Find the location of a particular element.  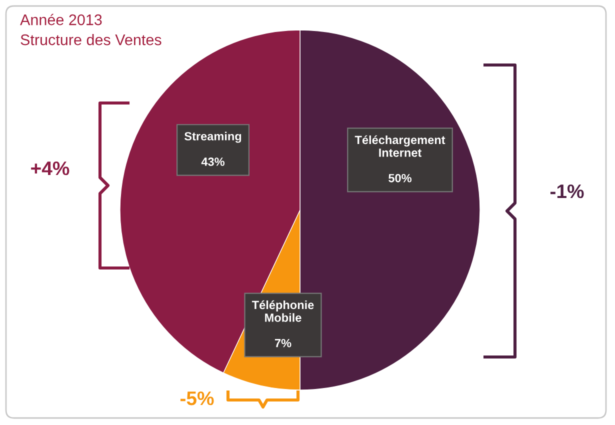

data-label: 7% is located at coordinates (283, 343).